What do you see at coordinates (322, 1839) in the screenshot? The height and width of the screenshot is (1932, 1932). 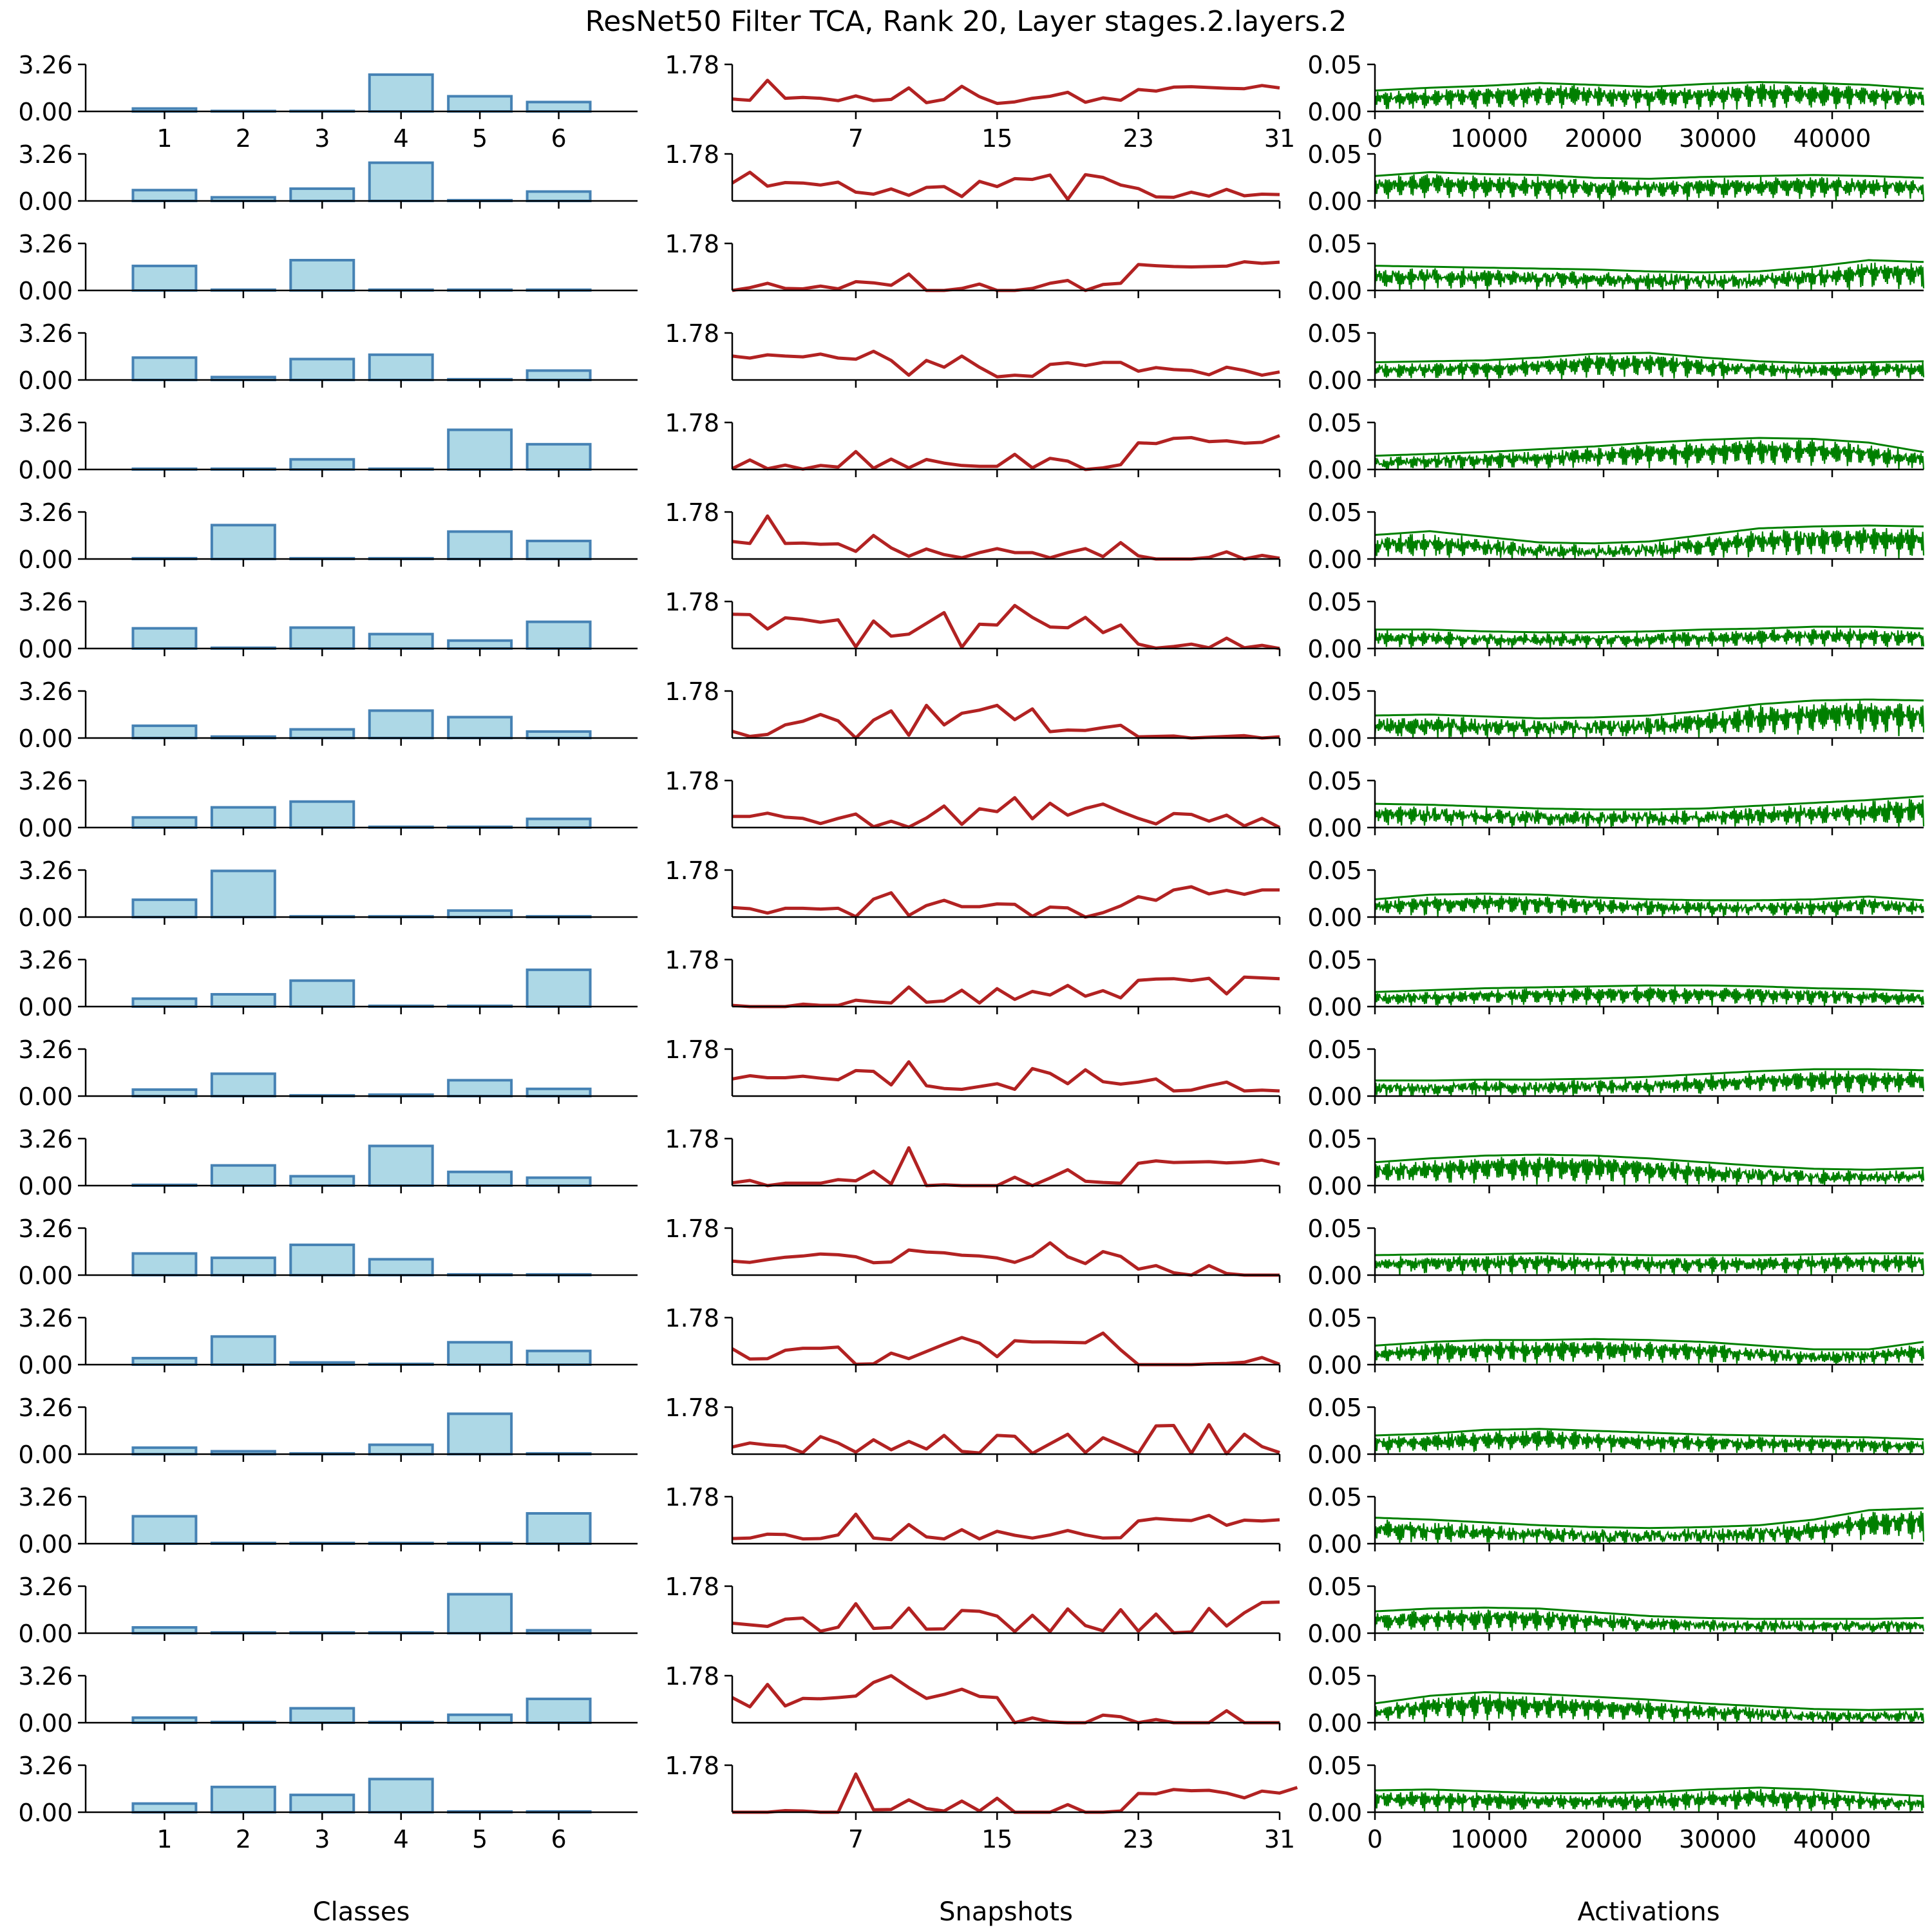 I see `x-tick-label: 3` at bounding box center [322, 1839].